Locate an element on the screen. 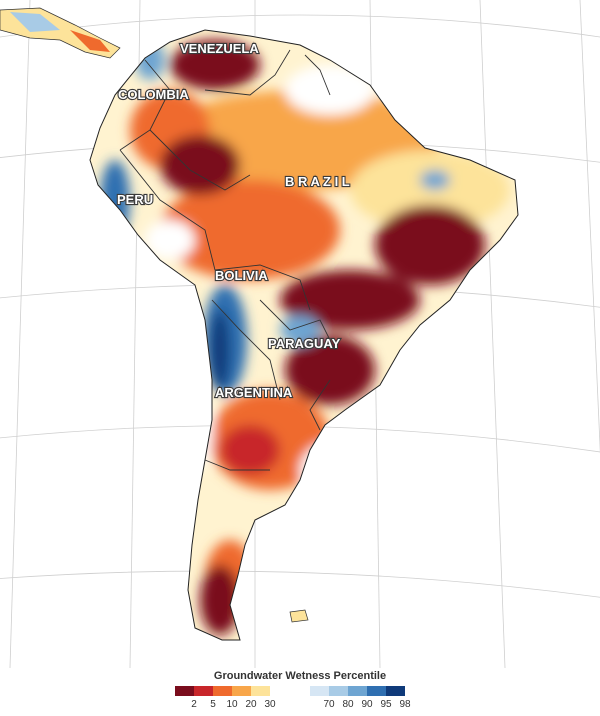 Image resolution: width=600 pixels, height=716 pixels. wet-tick-4: 98 is located at coordinates (405, 704).